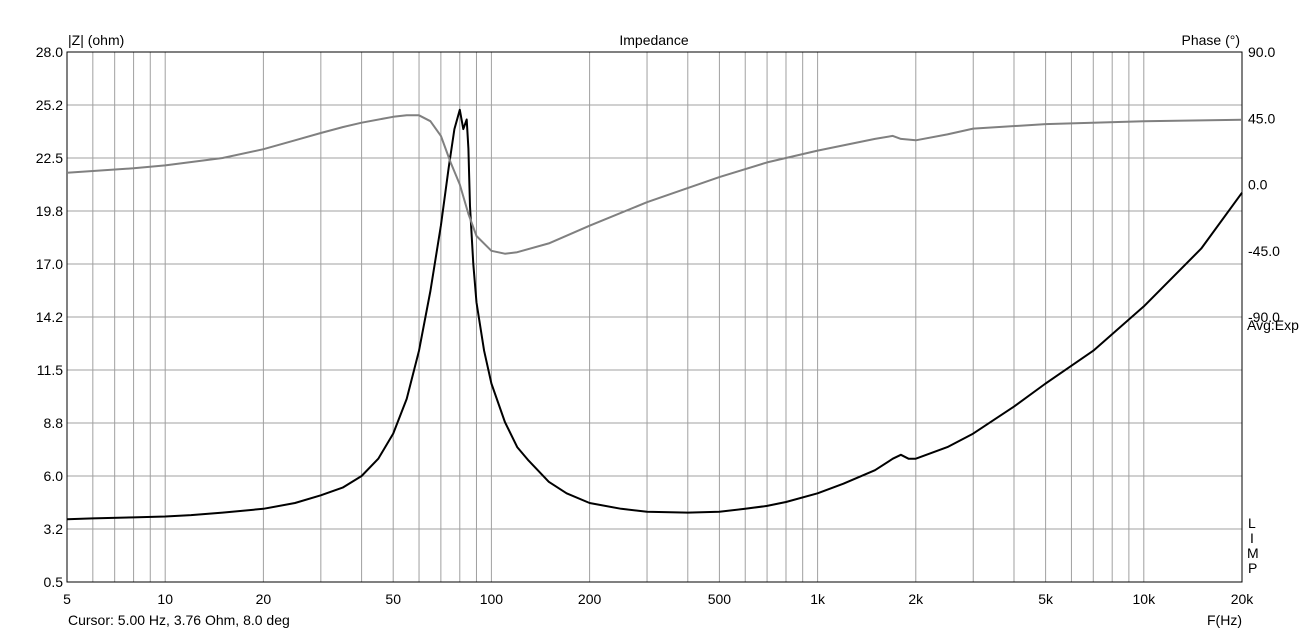 This screenshot has width=1310, height=633. Describe the element at coordinates (720, 599) in the screenshot. I see `x-tick-label: 500` at that location.